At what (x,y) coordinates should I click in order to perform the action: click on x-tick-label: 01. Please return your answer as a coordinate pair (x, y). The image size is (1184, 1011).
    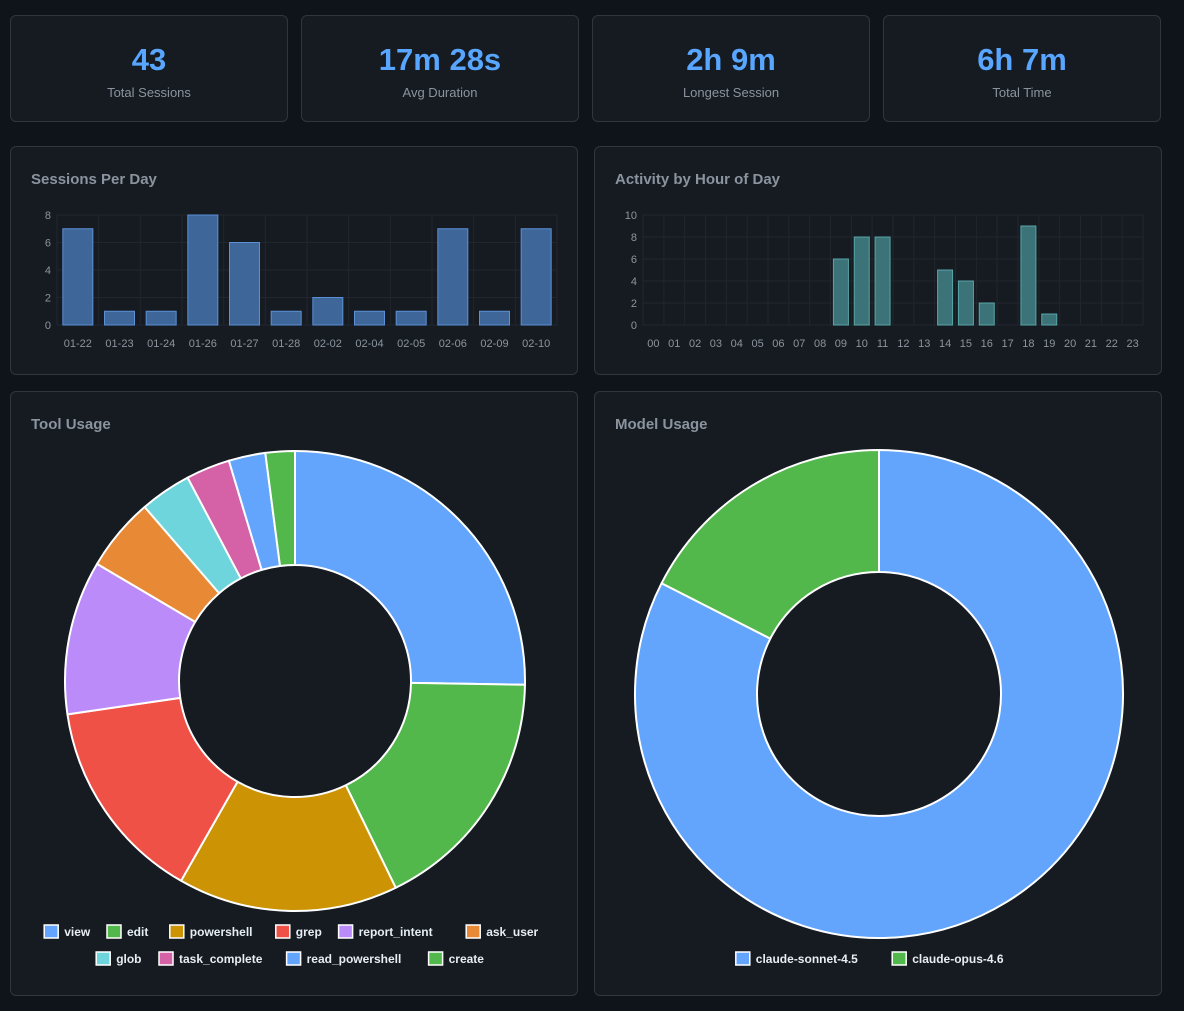
    Looking at the image, I should click on (674, 344).